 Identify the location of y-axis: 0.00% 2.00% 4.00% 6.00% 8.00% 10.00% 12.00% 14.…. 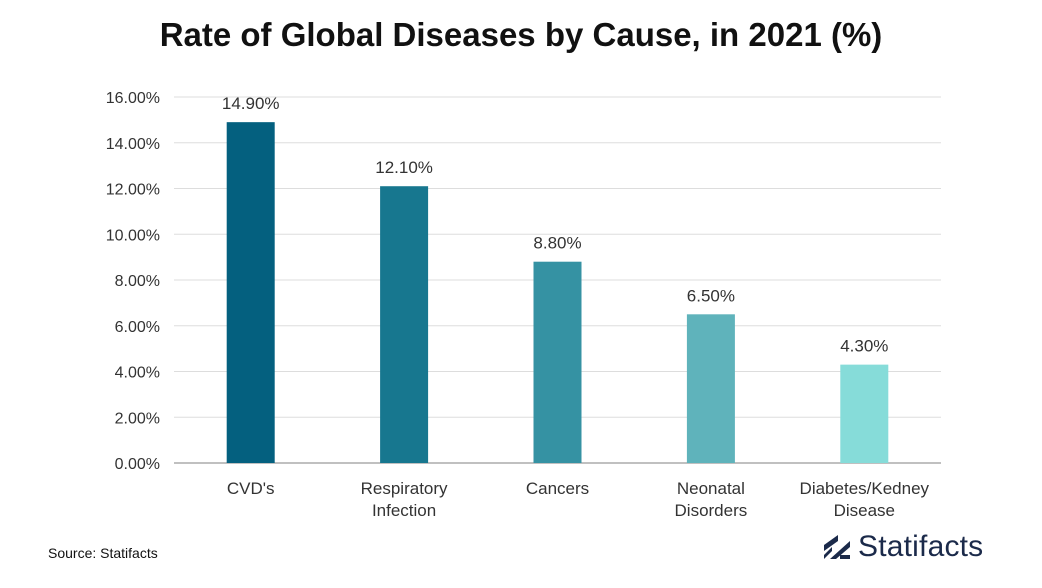
(133, 281).